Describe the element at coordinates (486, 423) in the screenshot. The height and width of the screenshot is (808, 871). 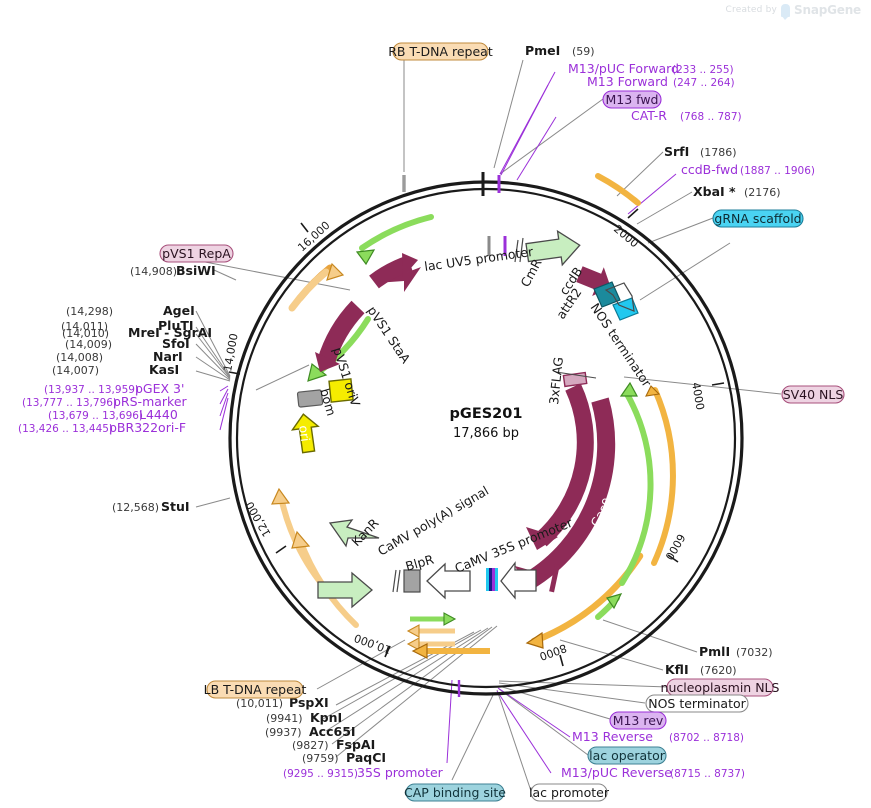
I see `plasmid-title-group: pGES201 17,866 bp` at that location.